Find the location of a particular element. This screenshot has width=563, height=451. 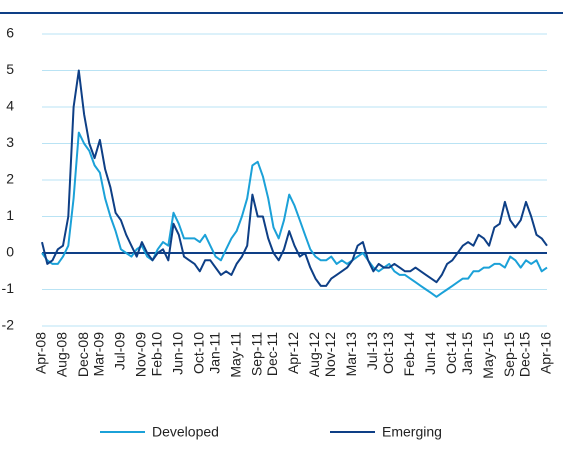

x-tick-label: May-15 is located at coordinates (488, 355).